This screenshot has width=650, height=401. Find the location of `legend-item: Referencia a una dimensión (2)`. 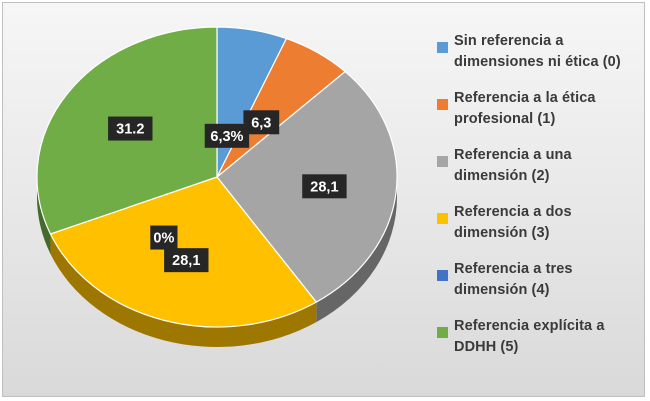

legend-item: Referencia a una dimensión (2) is located at coordinates (535, 173).